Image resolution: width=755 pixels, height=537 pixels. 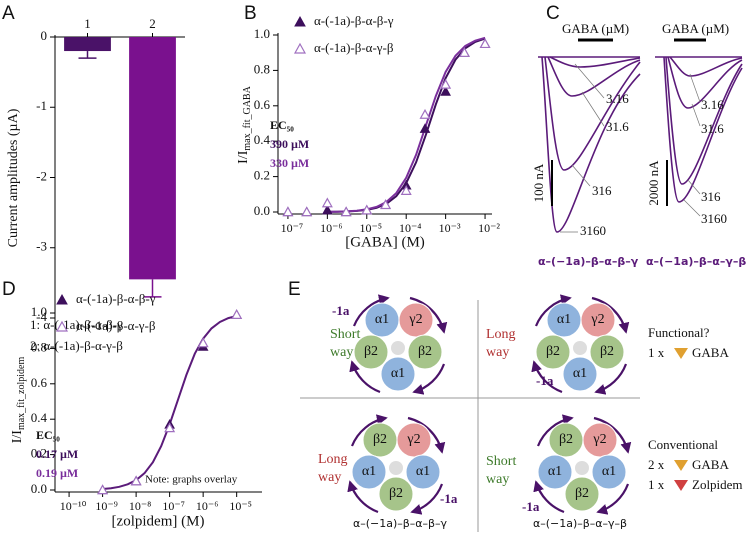 What do you see at coordinates (57, 473) in the screenshot?
I see `ec50-value: 0.19 µM` at bounding box center [57, 473].